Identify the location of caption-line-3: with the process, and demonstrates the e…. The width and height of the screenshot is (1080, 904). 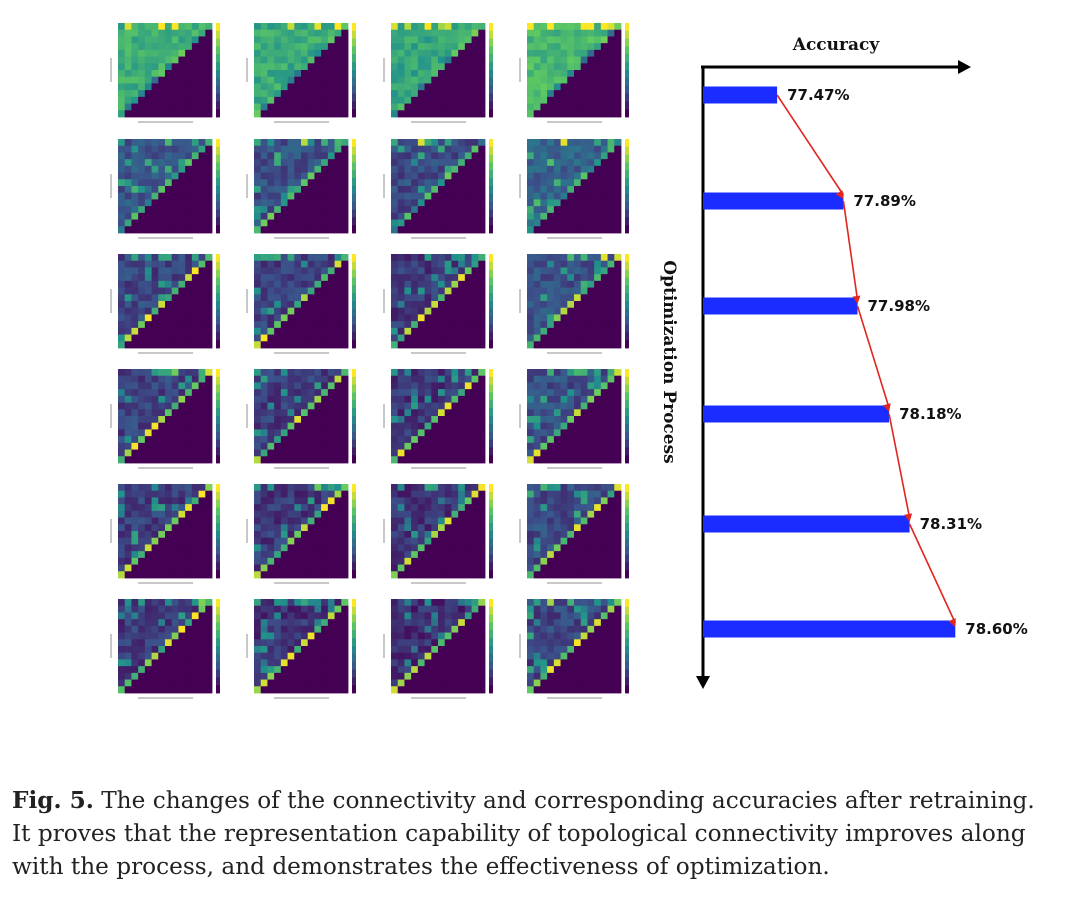
(421, 866).